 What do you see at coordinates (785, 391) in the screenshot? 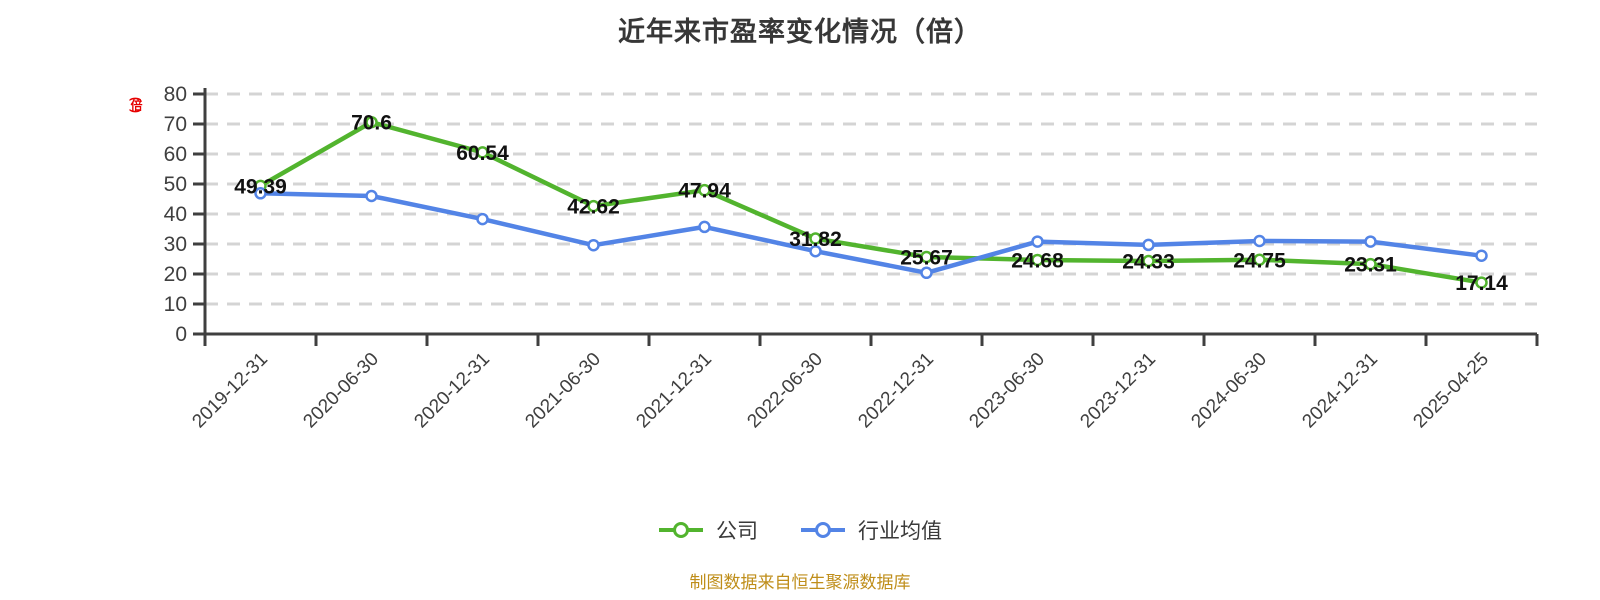
I see `x-tick-label: 2022-06-30` at bounding box center [785, 391].